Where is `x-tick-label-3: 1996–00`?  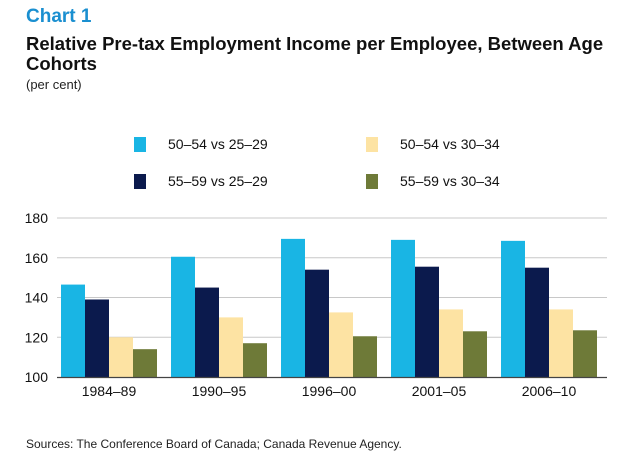 x-tick-label-3: 1996–00 is located at coordinates (329, 391).